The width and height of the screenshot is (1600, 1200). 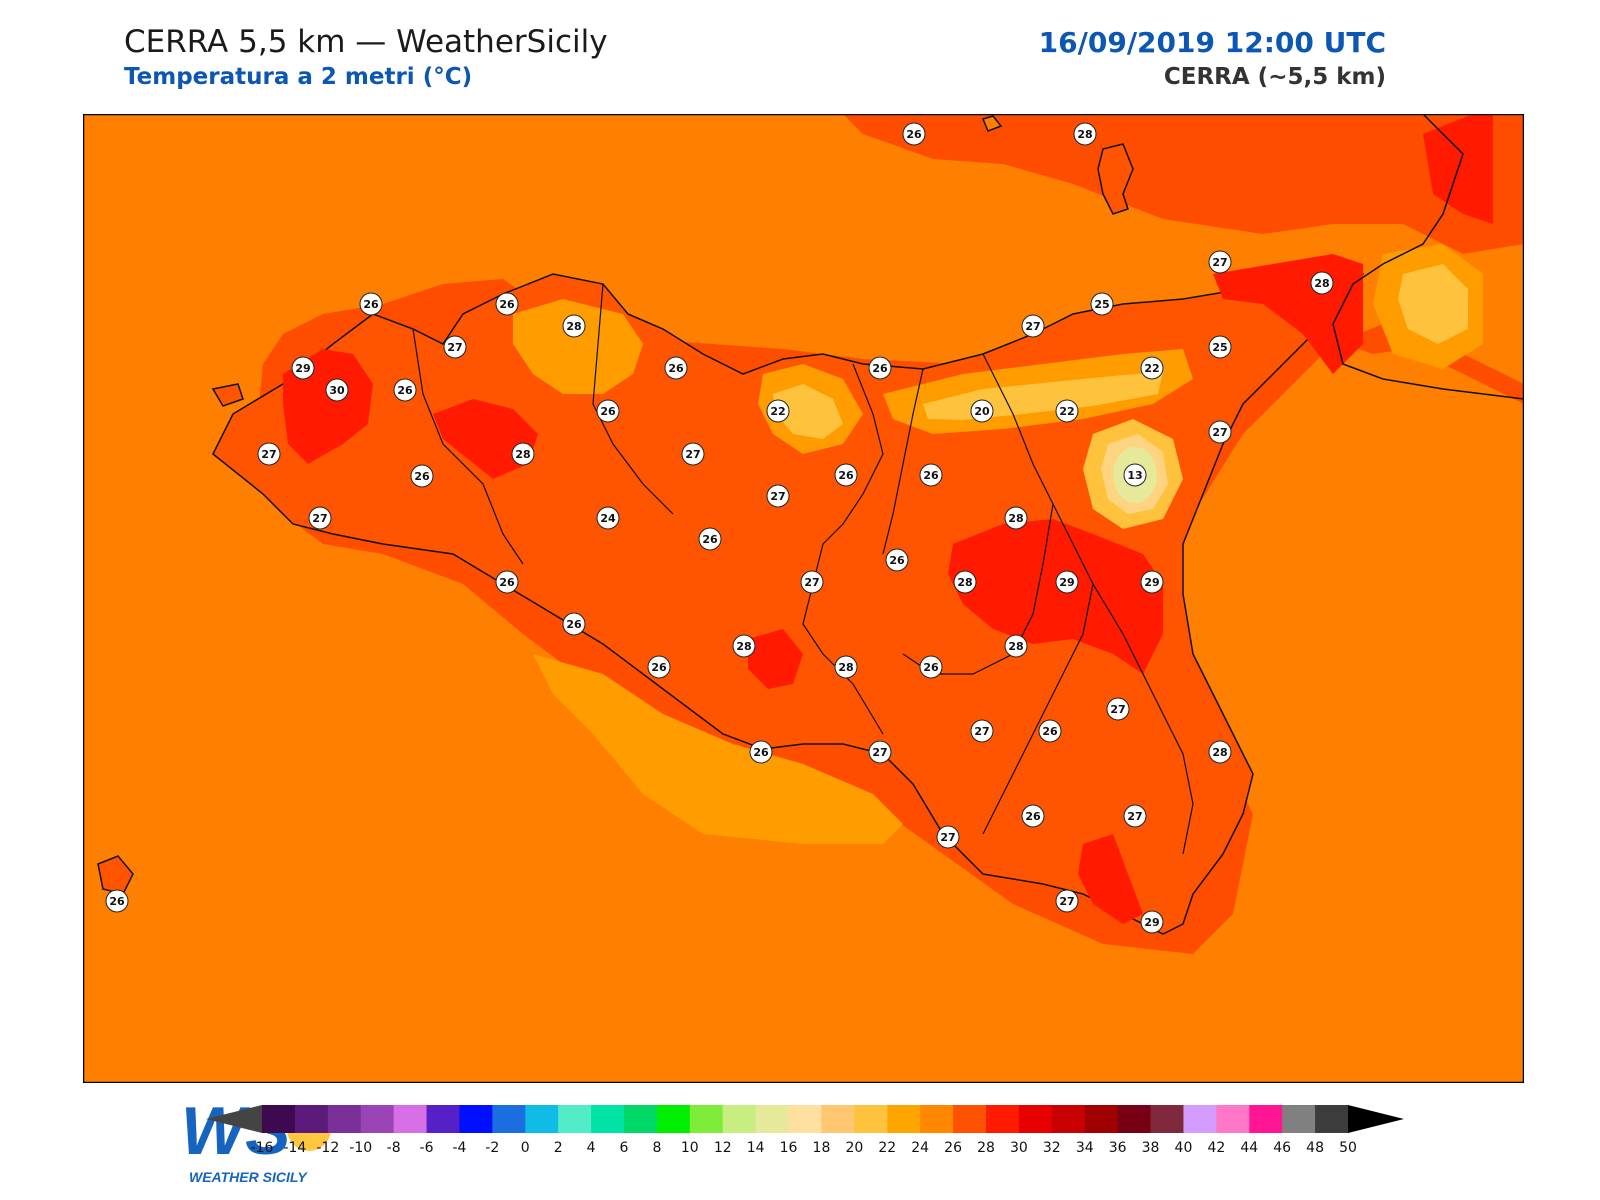 What do you see at coordinates (485, 439) in the screenshot?
I see `field-hot-trapani` at bounding box center [485, 439].